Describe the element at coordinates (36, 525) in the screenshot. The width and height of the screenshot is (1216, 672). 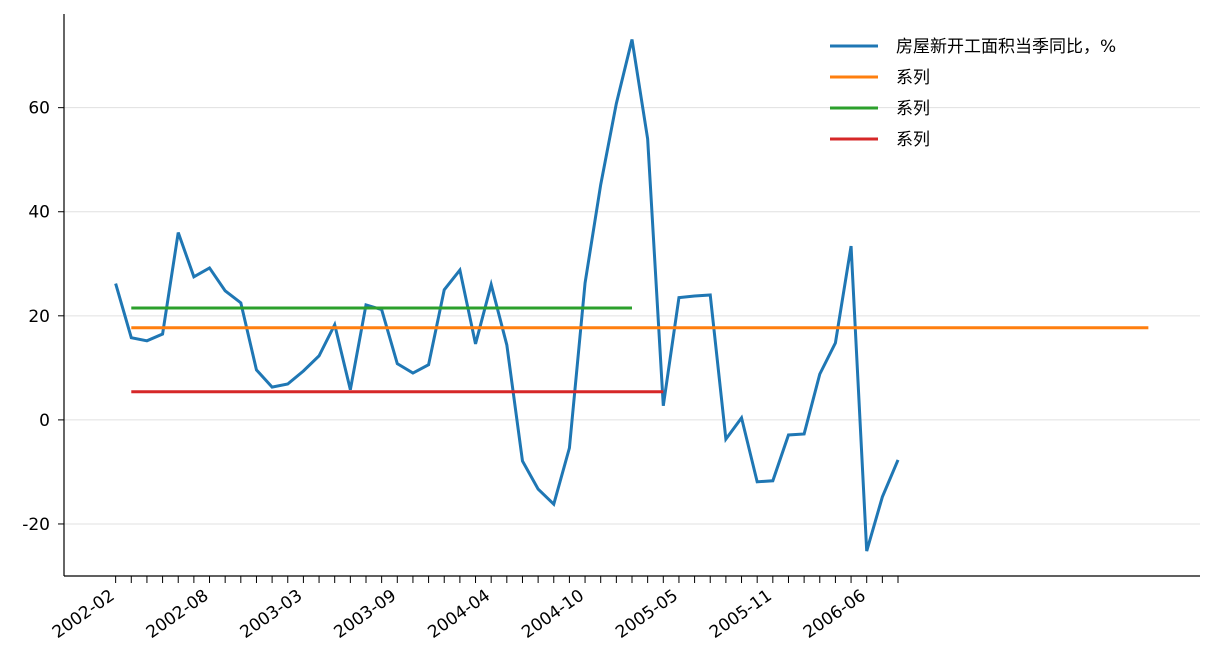
I see `y-tick-label: -20` at that location.